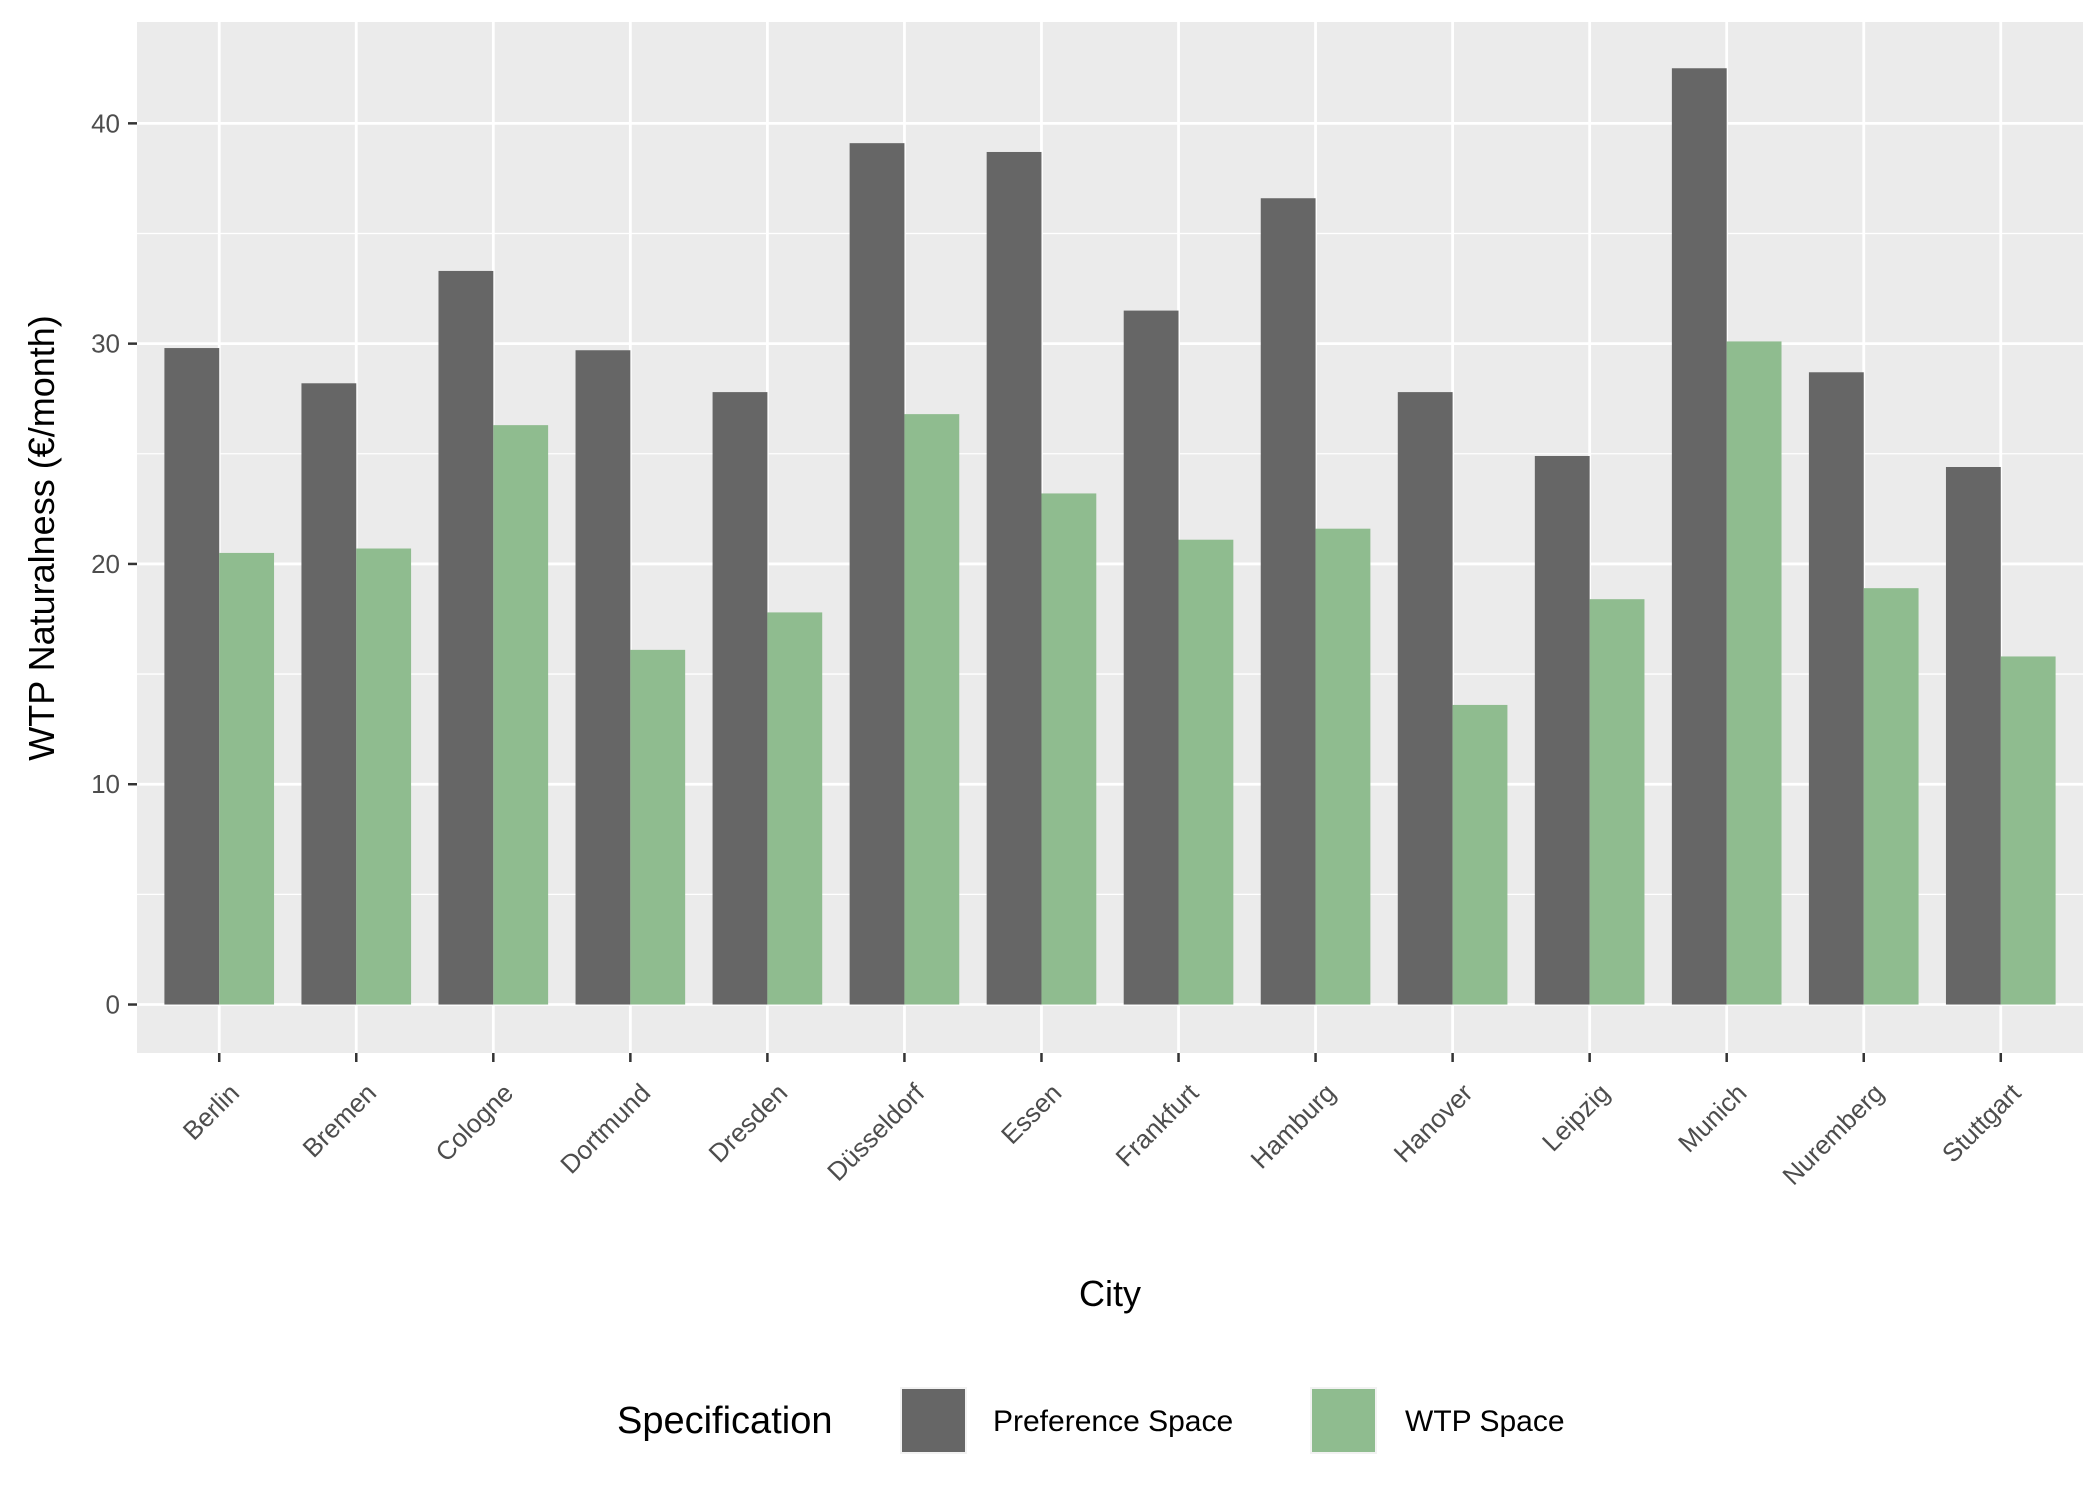 The height and width of the screenshot is (1500, 2100). I want to click on x-tick-label: Nuremberg, so click(1832, 1134).